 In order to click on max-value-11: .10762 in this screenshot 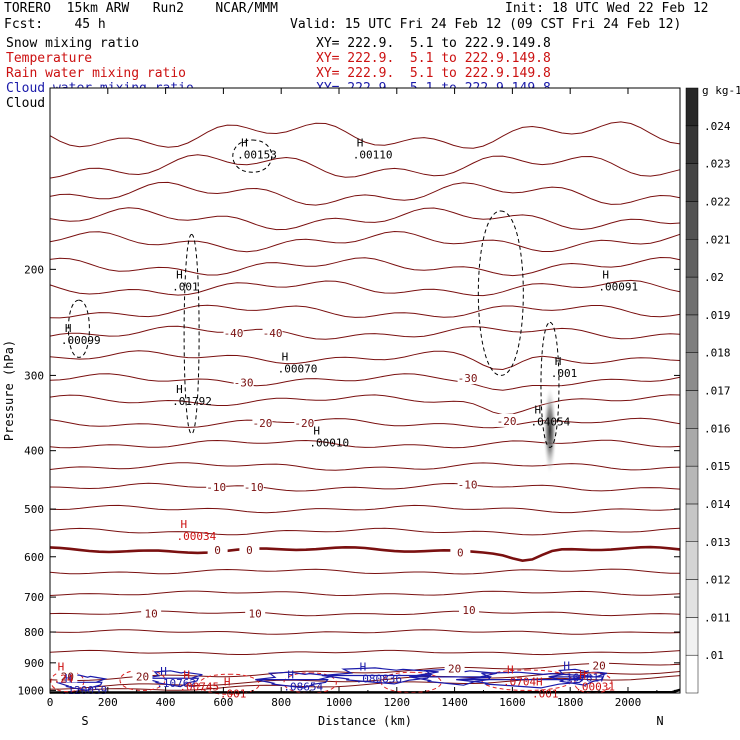, I will do `click(176, 683)`.